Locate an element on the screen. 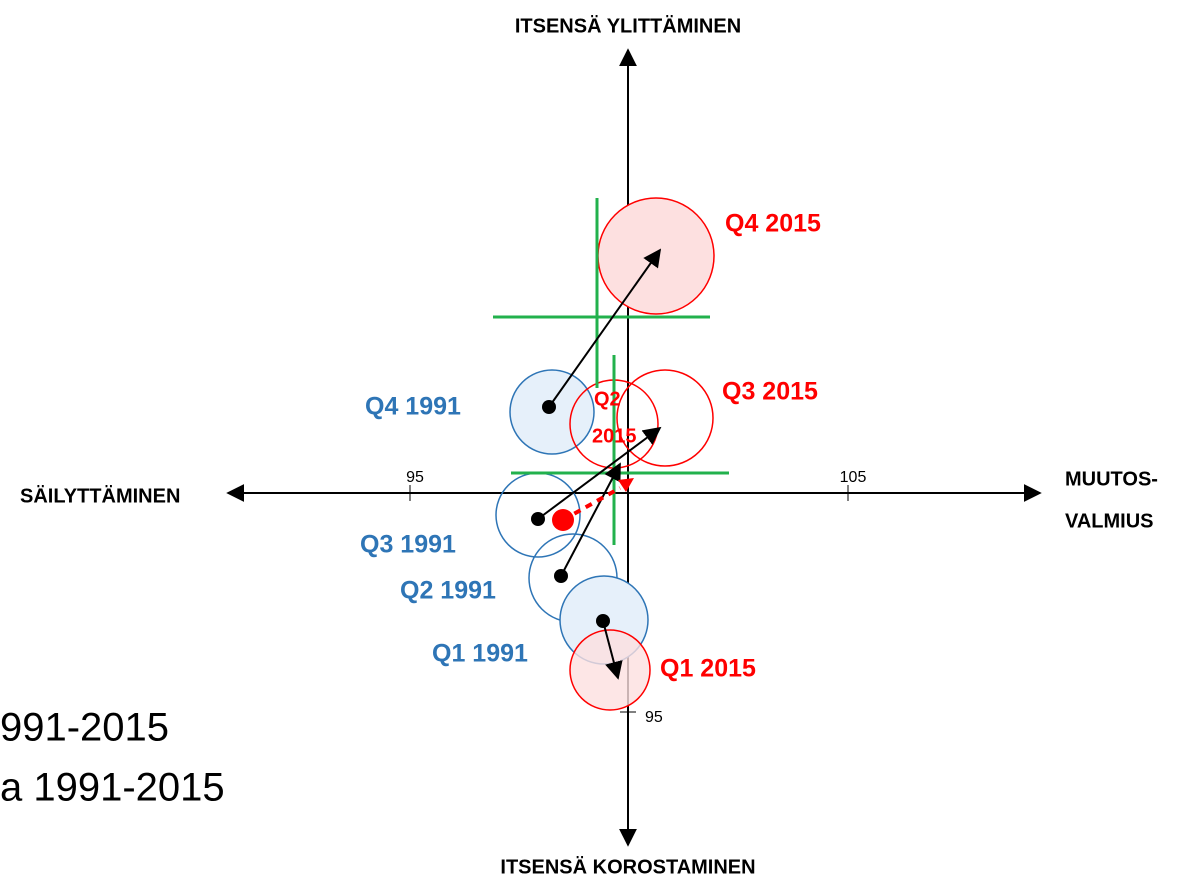  tick-label: 105 is located at coordinates (853, 477).